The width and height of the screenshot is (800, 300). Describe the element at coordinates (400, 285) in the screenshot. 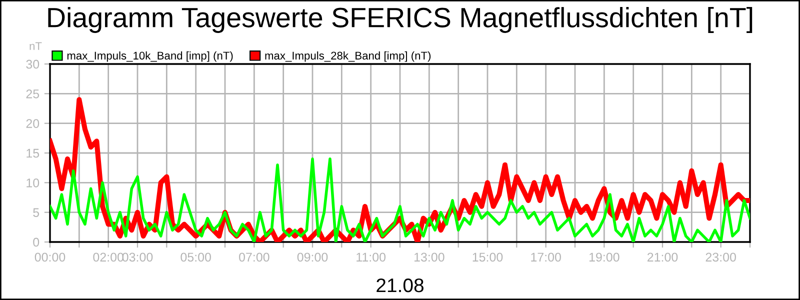

I see `x-axis-title: 21.08` at that location.